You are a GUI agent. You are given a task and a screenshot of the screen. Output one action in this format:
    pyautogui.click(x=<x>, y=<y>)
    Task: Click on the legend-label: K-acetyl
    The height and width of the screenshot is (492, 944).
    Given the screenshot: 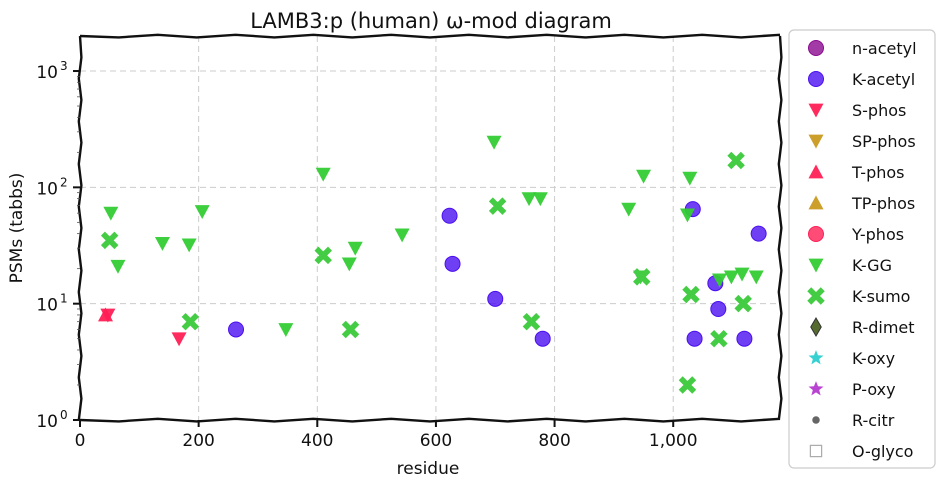 What is the action you would take?
    pyautogui.click(x=883, y=79)
    